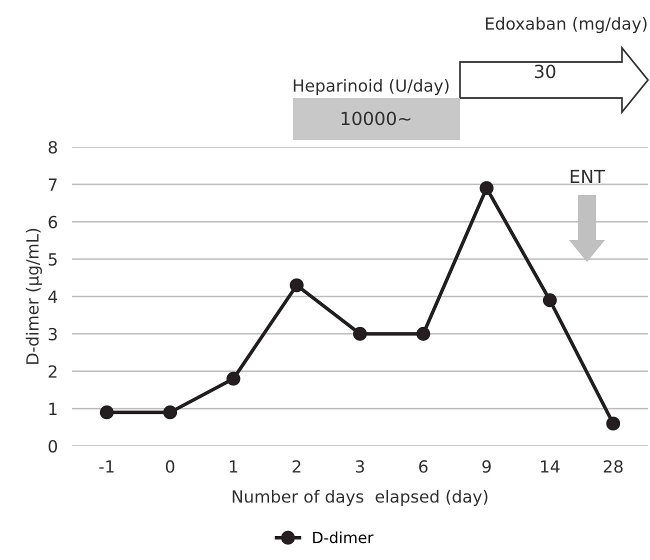 This screenshot has height=560, width=650. I want to click on text: Edoxaban (mg/day), so click(566, 25).